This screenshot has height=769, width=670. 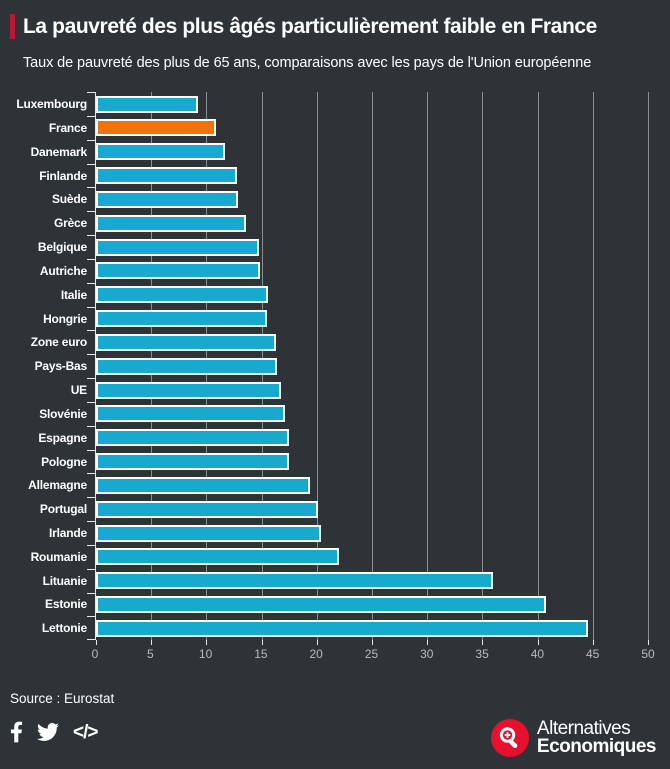 I want to click on x-axis-tick-label: 10, so click(x=205, y=654).